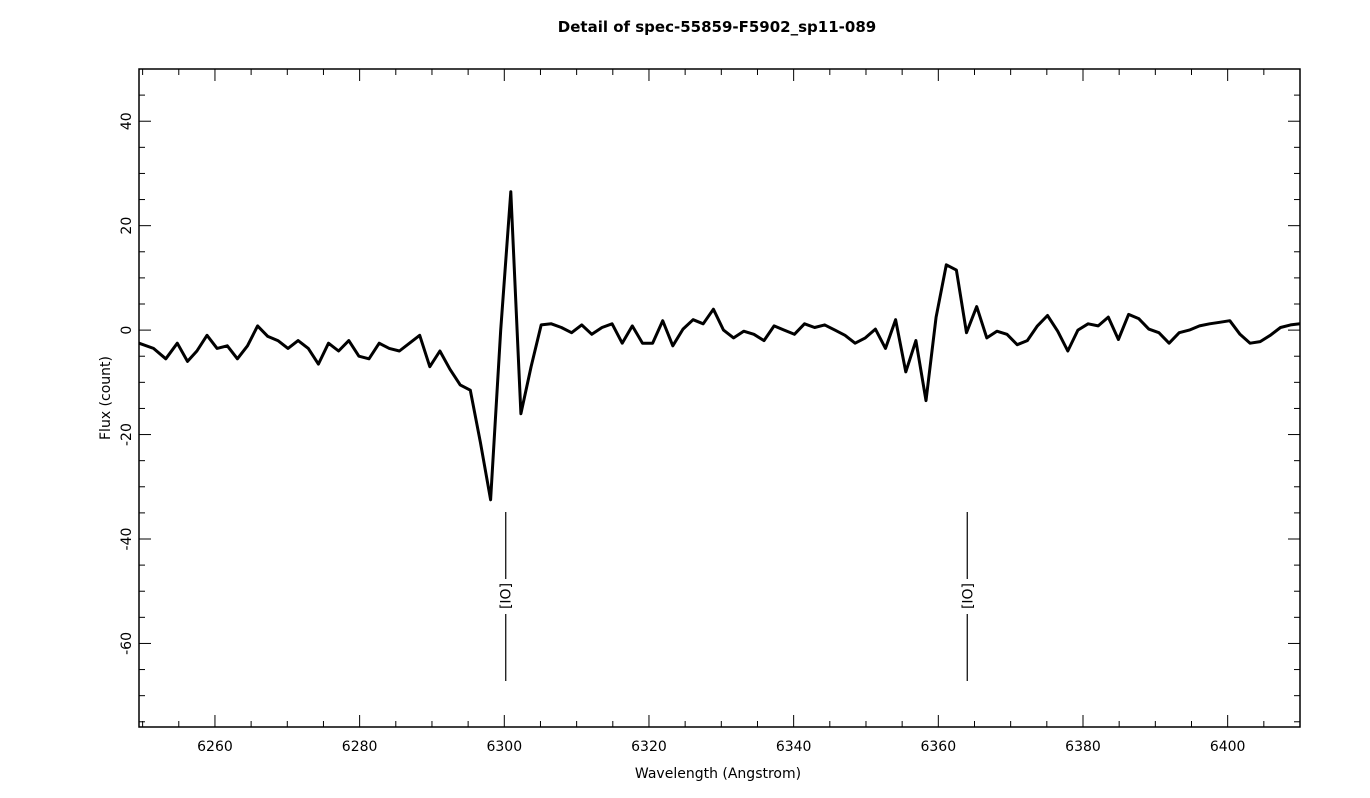  Describe the element at coordinates (504, 747) in the screenshot. I see `x-tick-label: 6300` at that location.